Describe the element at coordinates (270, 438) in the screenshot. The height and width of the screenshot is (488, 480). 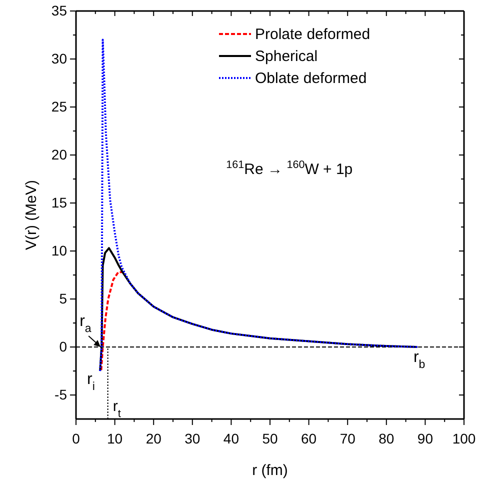
I see `x-tick-label: 50` at that location.